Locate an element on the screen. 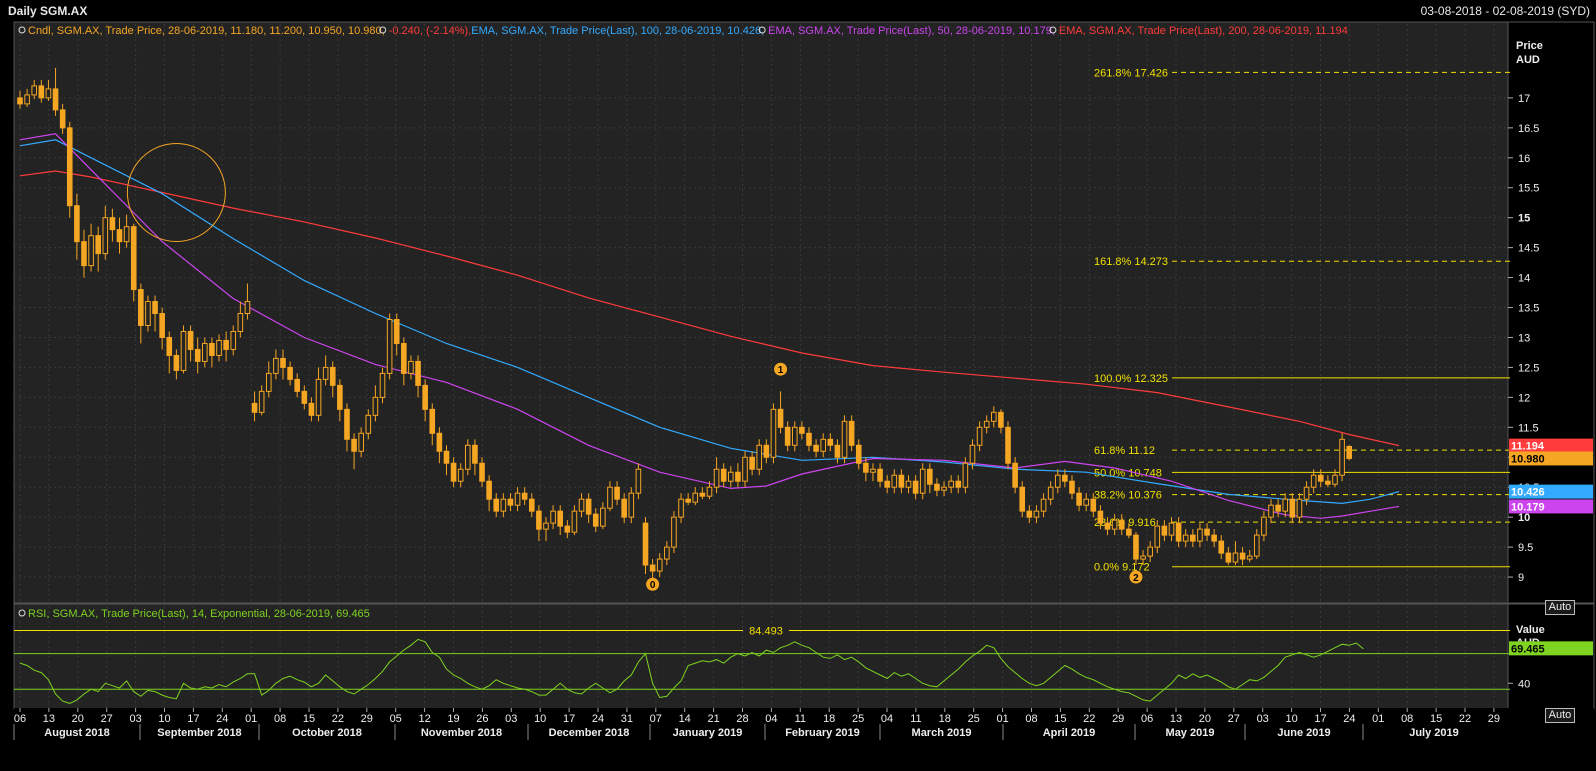  rsi-level-label: 84.493 is located at coordinates (766, 632).